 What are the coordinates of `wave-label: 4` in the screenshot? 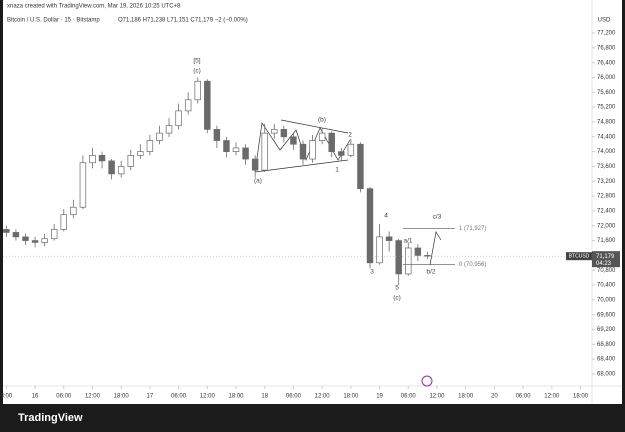 It's located at (386, 216).